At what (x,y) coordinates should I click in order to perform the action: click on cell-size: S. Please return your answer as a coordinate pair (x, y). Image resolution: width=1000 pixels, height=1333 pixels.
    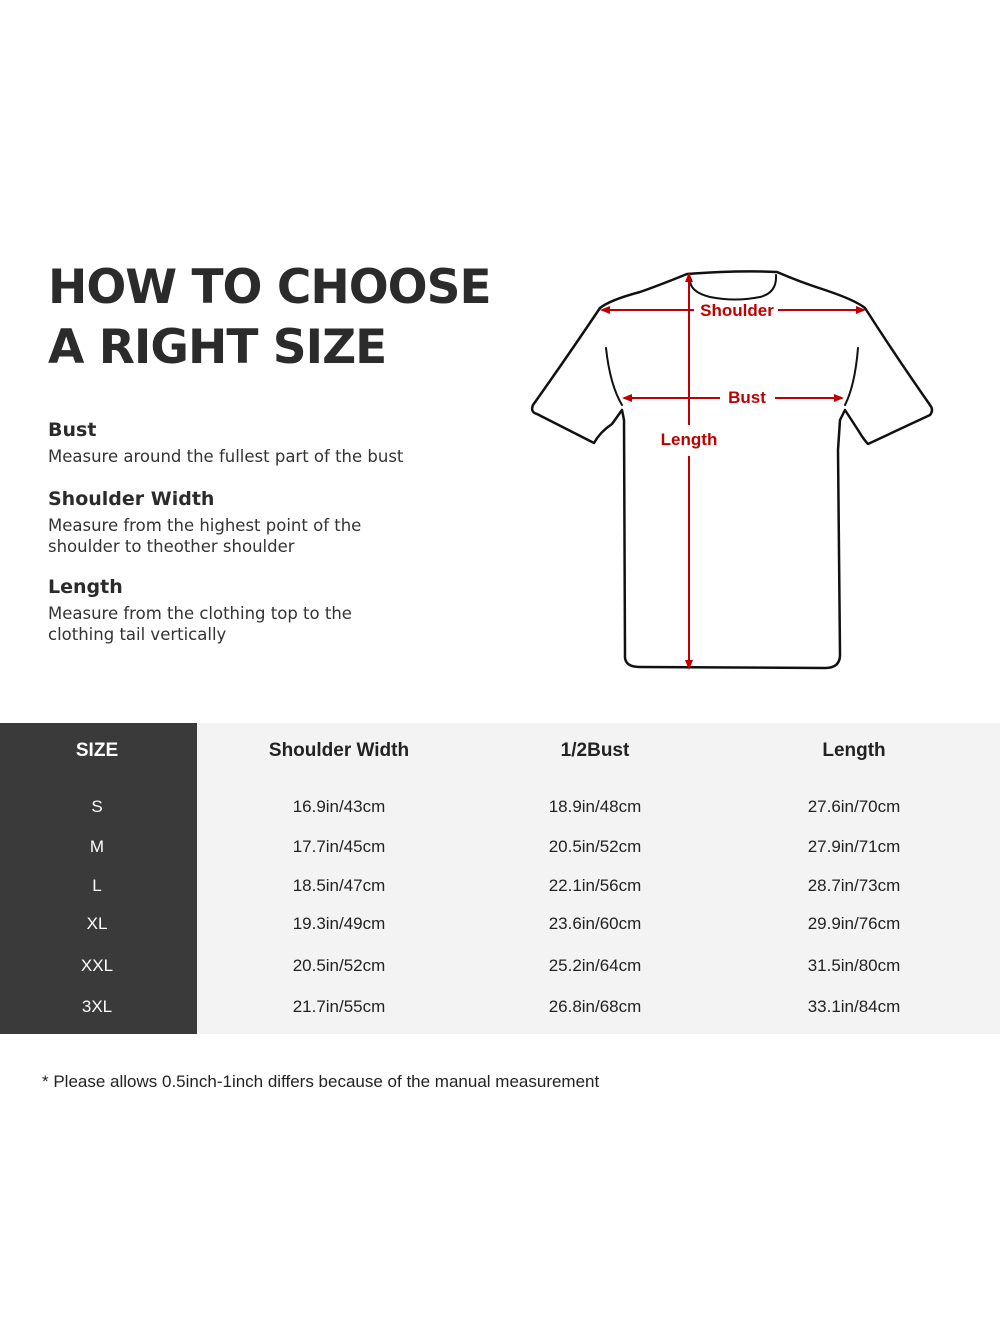
    Looking at the image, I should click on (97, 806).